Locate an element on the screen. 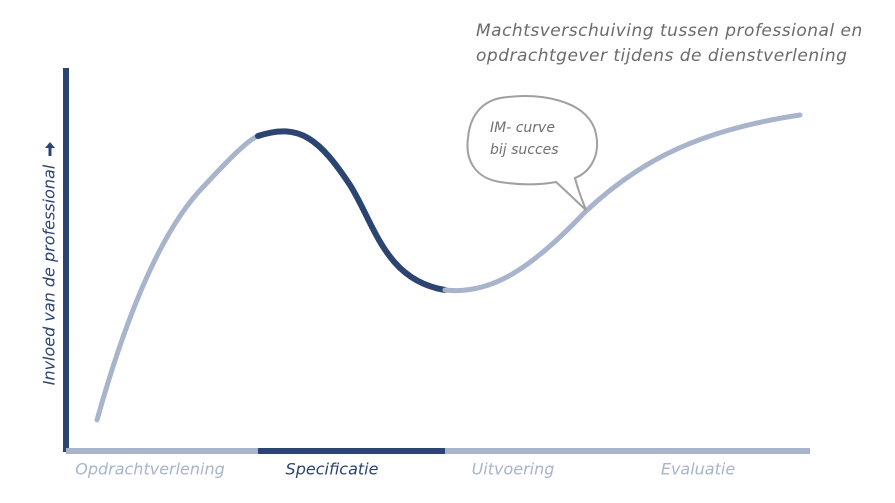  speech-bubble is located at coordinates (532, 153).